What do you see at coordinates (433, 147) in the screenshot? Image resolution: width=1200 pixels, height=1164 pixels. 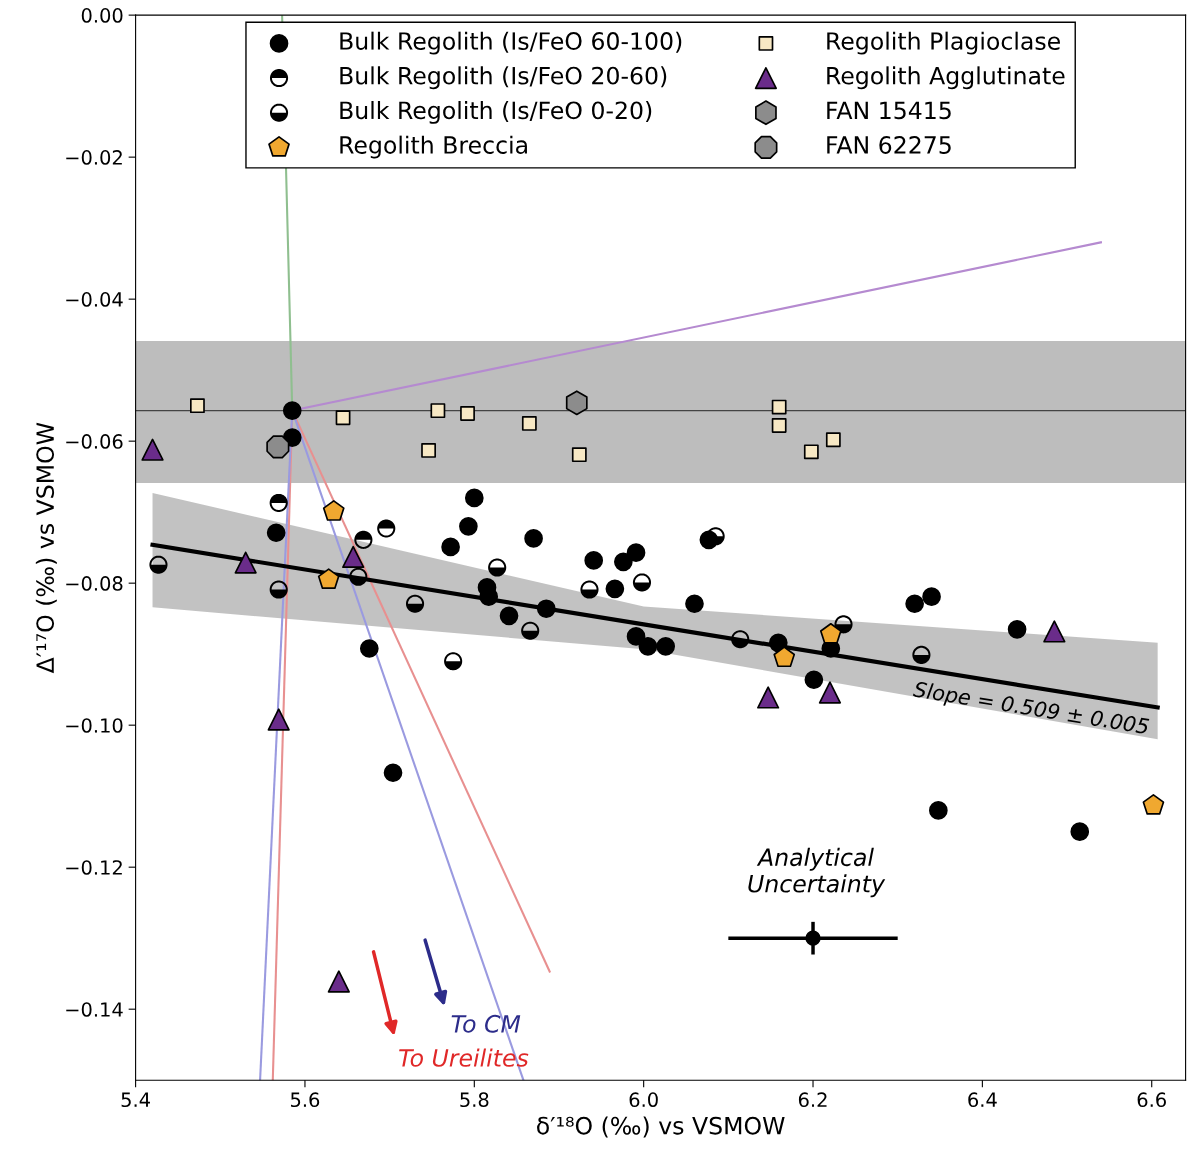 I see `legend-label: Regolith Breccia` at bounding box center [433, 147].